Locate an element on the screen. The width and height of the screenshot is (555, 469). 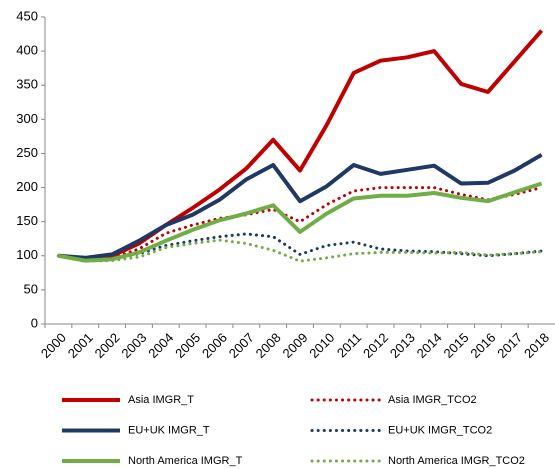
legend-label: EU+UK IMGR_T is located at coordinates (169, 430).